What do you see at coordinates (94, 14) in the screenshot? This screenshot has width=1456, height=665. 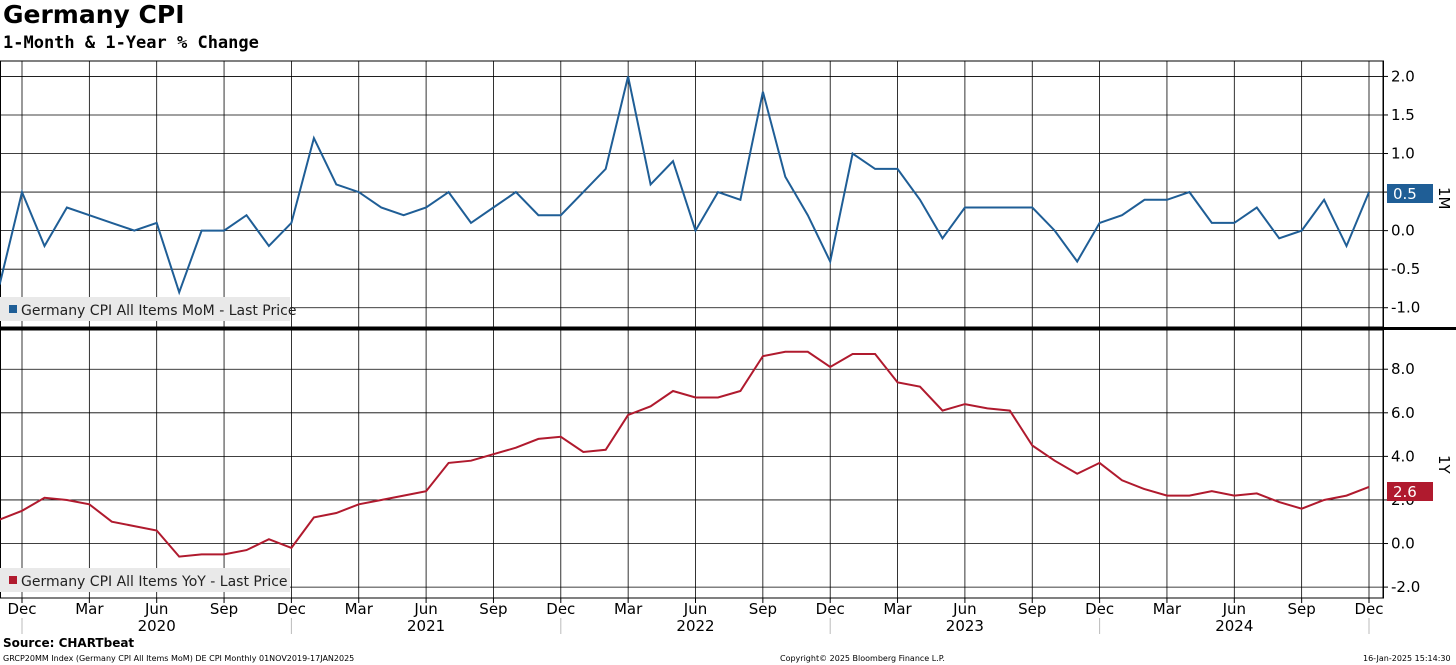 I see `page-title: Germany CPI` at bounding box center [94, 14].